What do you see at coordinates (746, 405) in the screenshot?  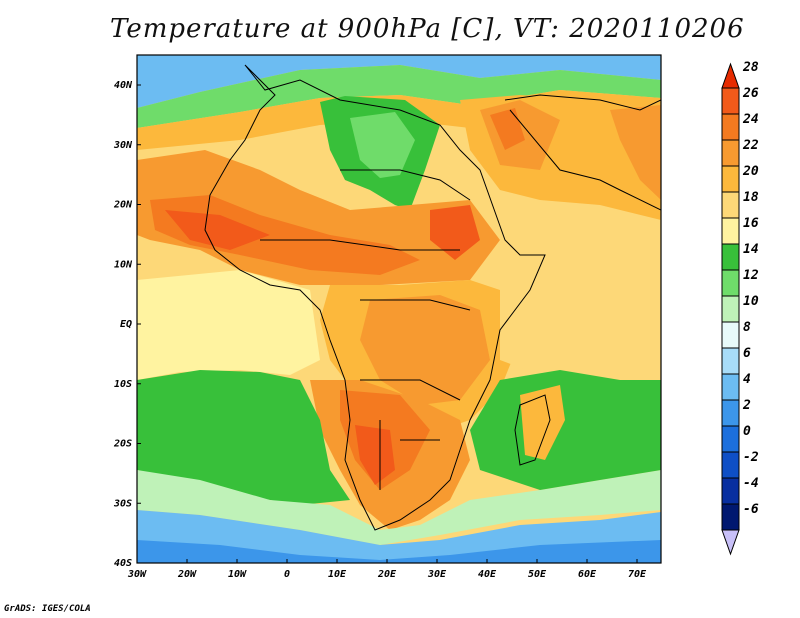 I see `colorbar-label: 2` at bounding box center [746, 405].